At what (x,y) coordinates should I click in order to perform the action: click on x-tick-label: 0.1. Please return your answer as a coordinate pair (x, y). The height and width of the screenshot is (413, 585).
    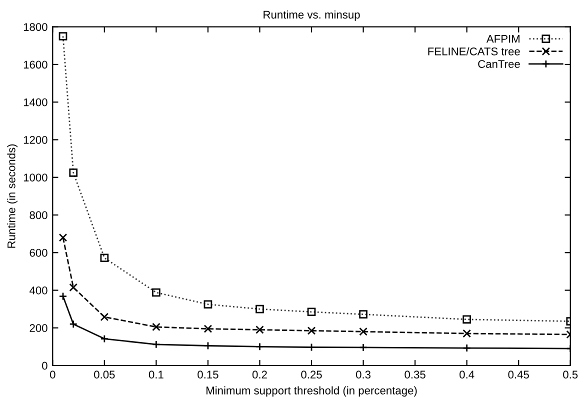
    Looking at the image, I should click on (156, 374).